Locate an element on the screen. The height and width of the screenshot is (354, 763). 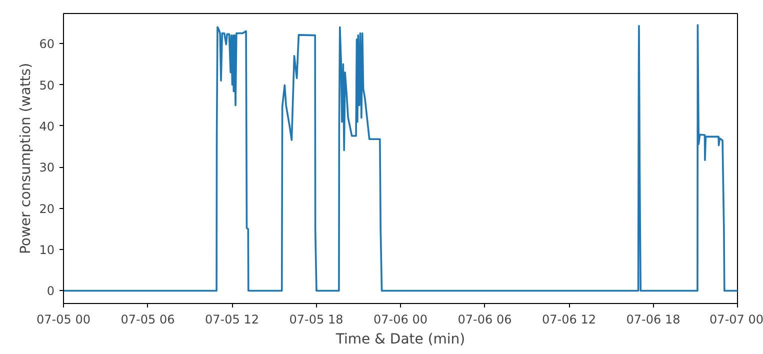
x-axis-title: Time & Date (min) is located at coordinates (400, 340).